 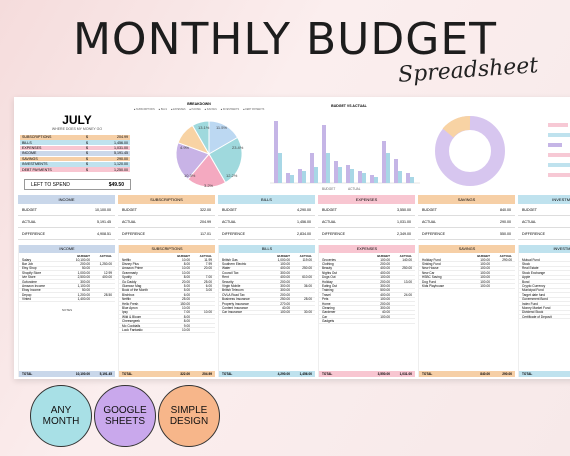 I want to click on table-row: Cheesegeek 8.00, so click(x=167, y=321).